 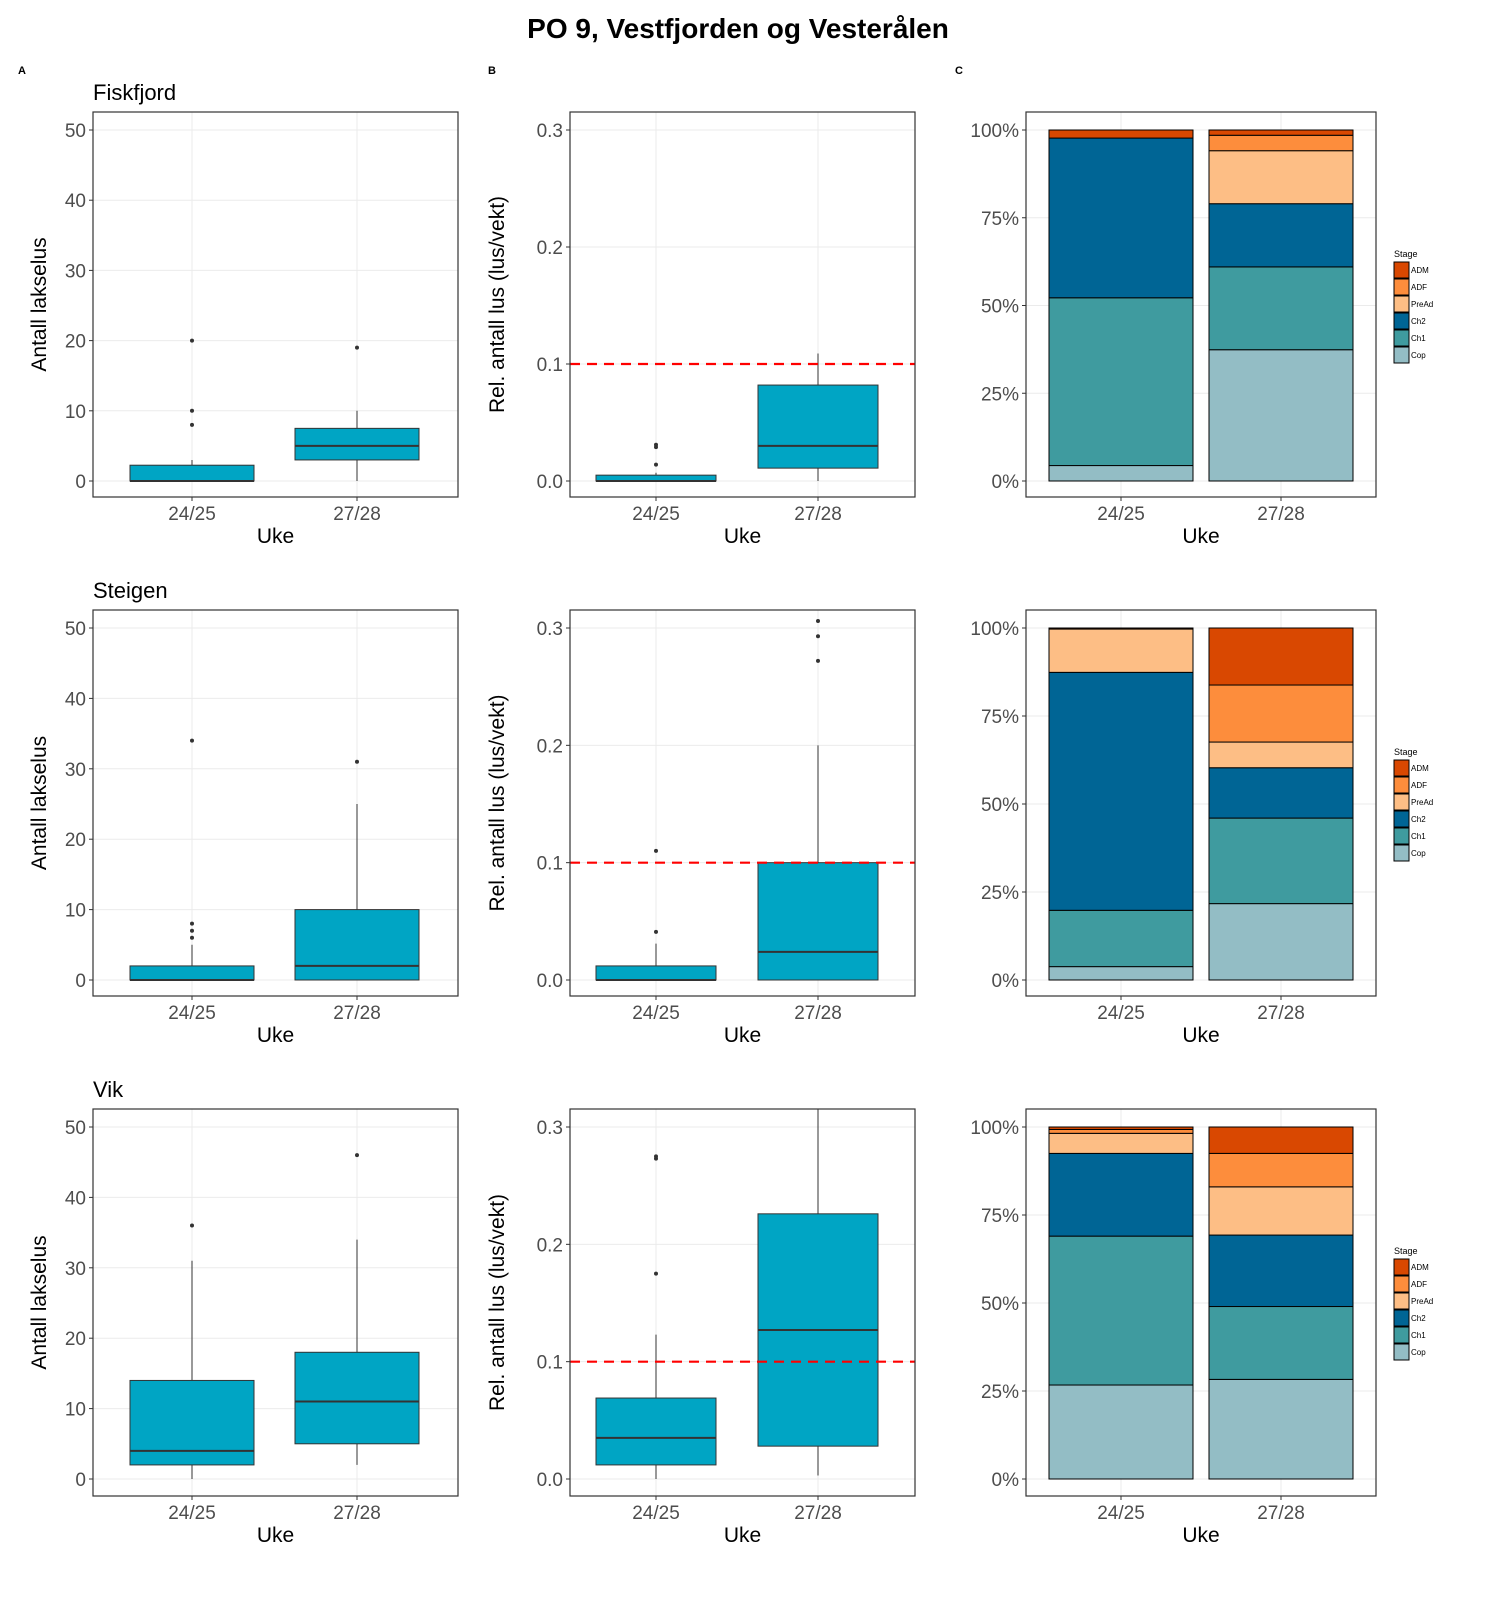 I want to click on panel-a: 0 10 20 30 40 50 24/25 27/28 Uke Antall lakselus, so click(x=243, y=1327).